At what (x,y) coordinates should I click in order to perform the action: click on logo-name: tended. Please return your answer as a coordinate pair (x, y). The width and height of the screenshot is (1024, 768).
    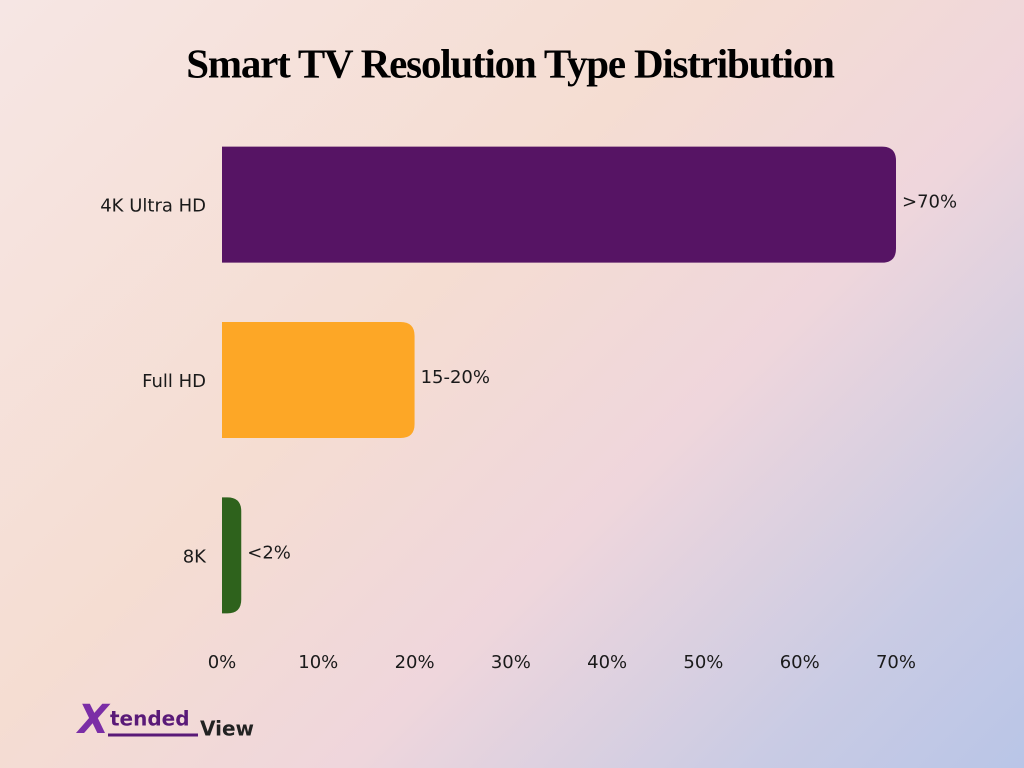
    Looking at the image, I should click on (150, 719).